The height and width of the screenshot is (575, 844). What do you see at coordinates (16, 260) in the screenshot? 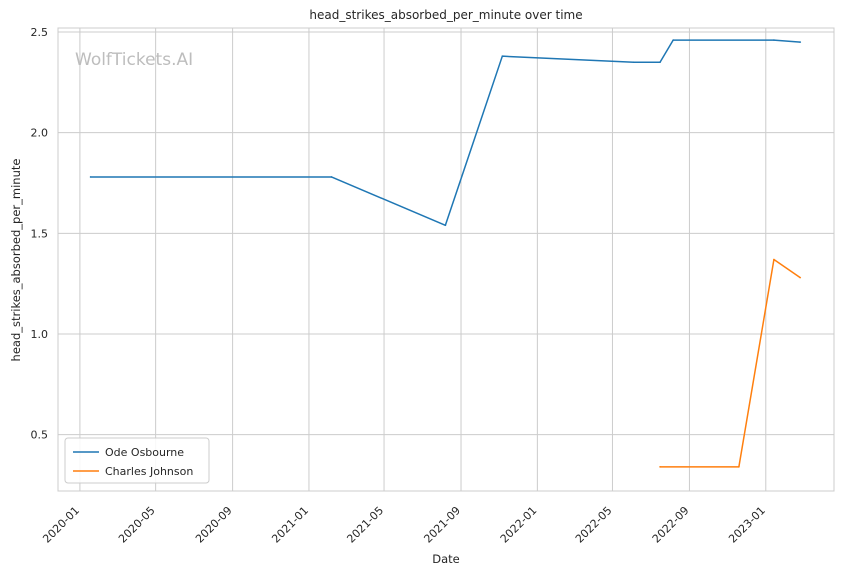
I see `y-axis-title: head_strikes_absorbed_per_minute` at bounding box center [16, 260].